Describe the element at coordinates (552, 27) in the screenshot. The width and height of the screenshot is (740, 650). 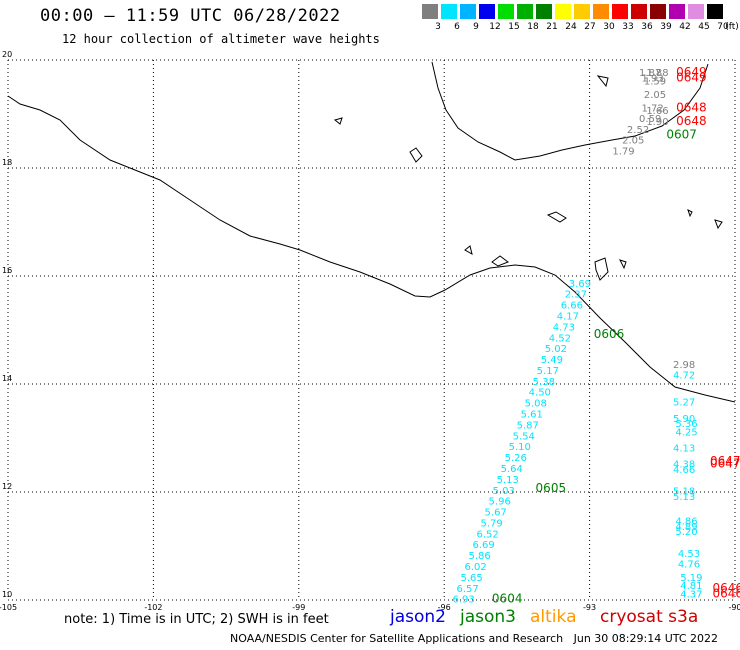
I see `color-scale-label: 21` at that location.